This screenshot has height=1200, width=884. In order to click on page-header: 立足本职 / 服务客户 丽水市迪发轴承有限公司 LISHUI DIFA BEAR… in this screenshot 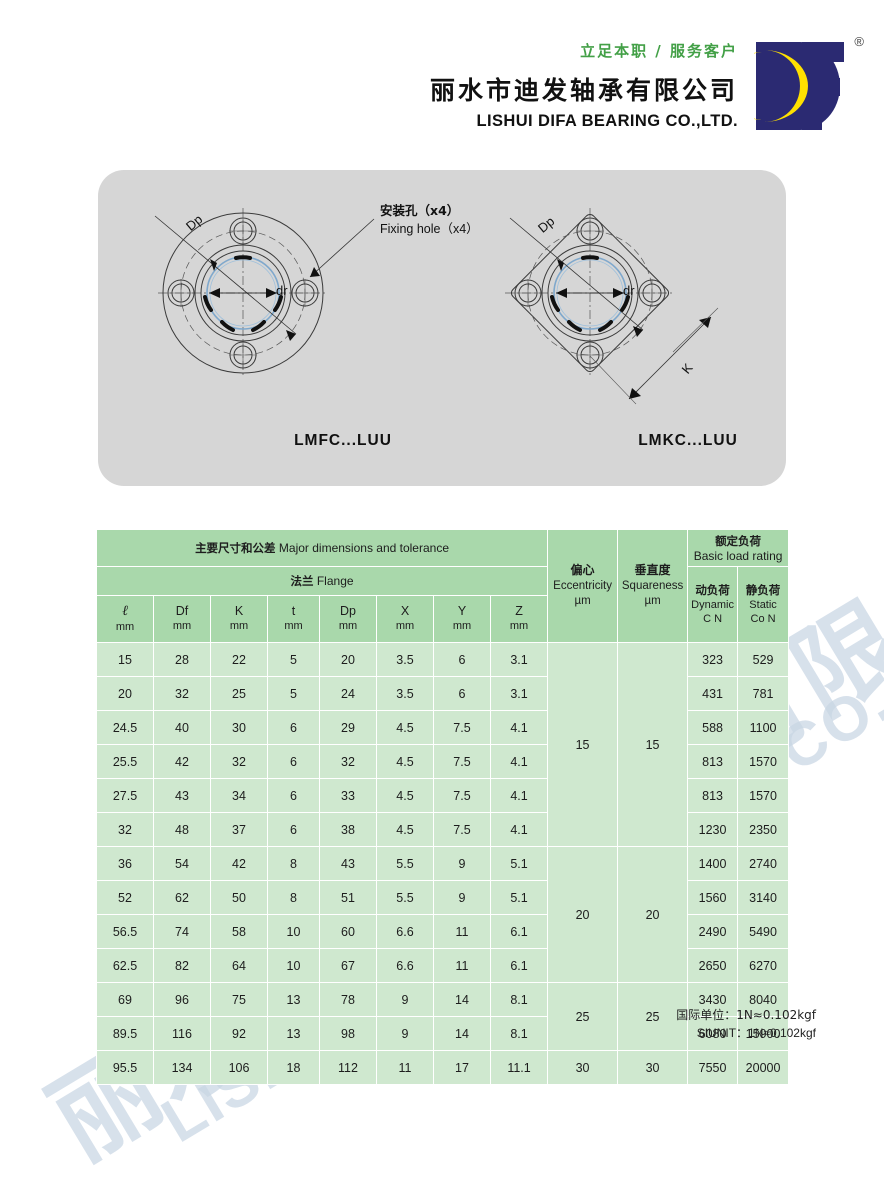, I will do `click(442, 90)`.